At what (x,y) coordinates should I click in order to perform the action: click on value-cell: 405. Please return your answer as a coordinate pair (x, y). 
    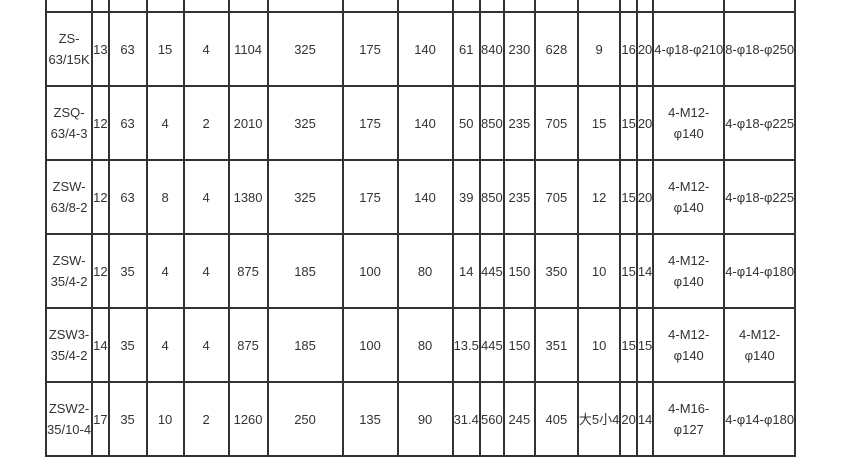
    Looking at the image, I should click on (556, 419).